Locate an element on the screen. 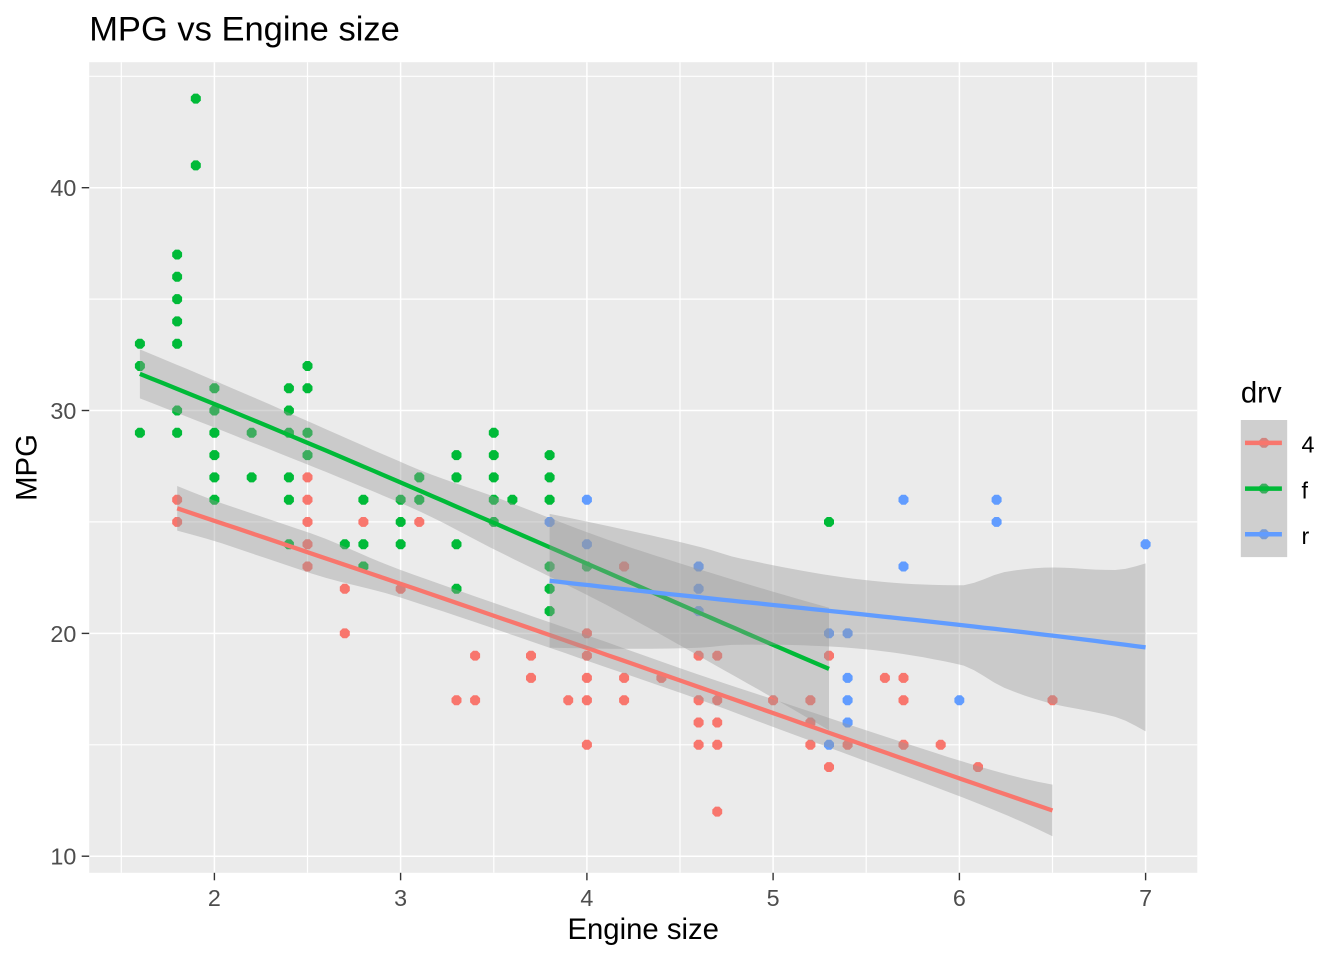  svg-text: drv is located at coordinates (1261, 393).